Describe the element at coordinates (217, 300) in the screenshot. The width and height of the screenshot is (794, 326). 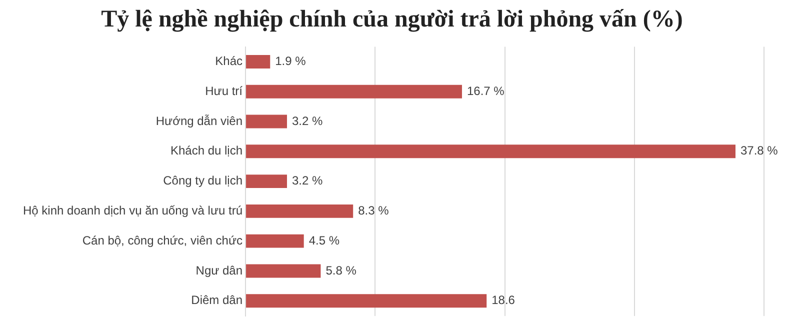
I see `y-tick-label: Diêm dân` at that location.